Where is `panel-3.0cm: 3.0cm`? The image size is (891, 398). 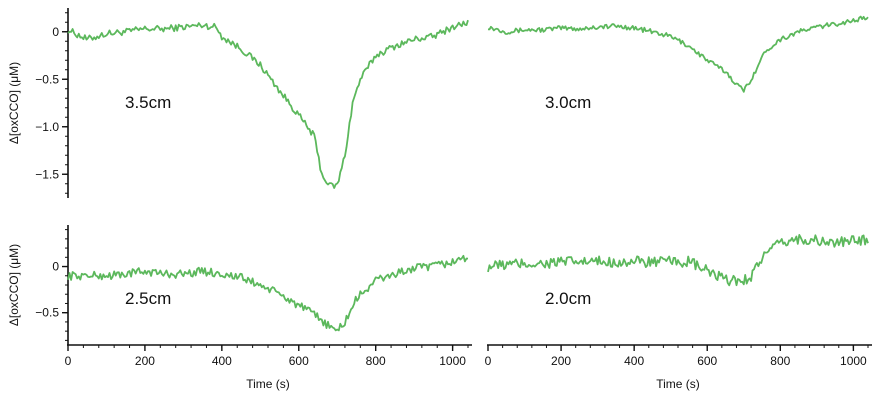
panel-3.0cm: 3.0cm is located at coordinates (678, 63).